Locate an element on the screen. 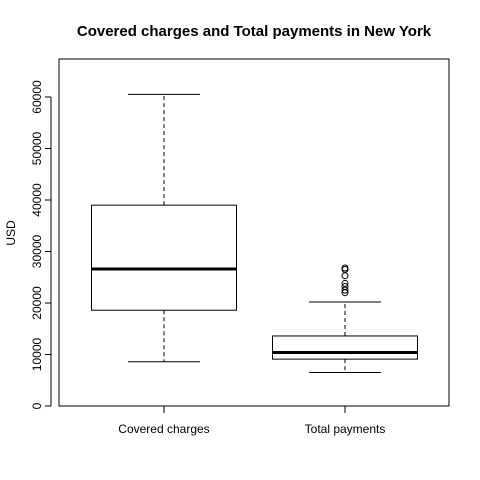  y-tick-label: 60000 is located at coordinates (37, 97).